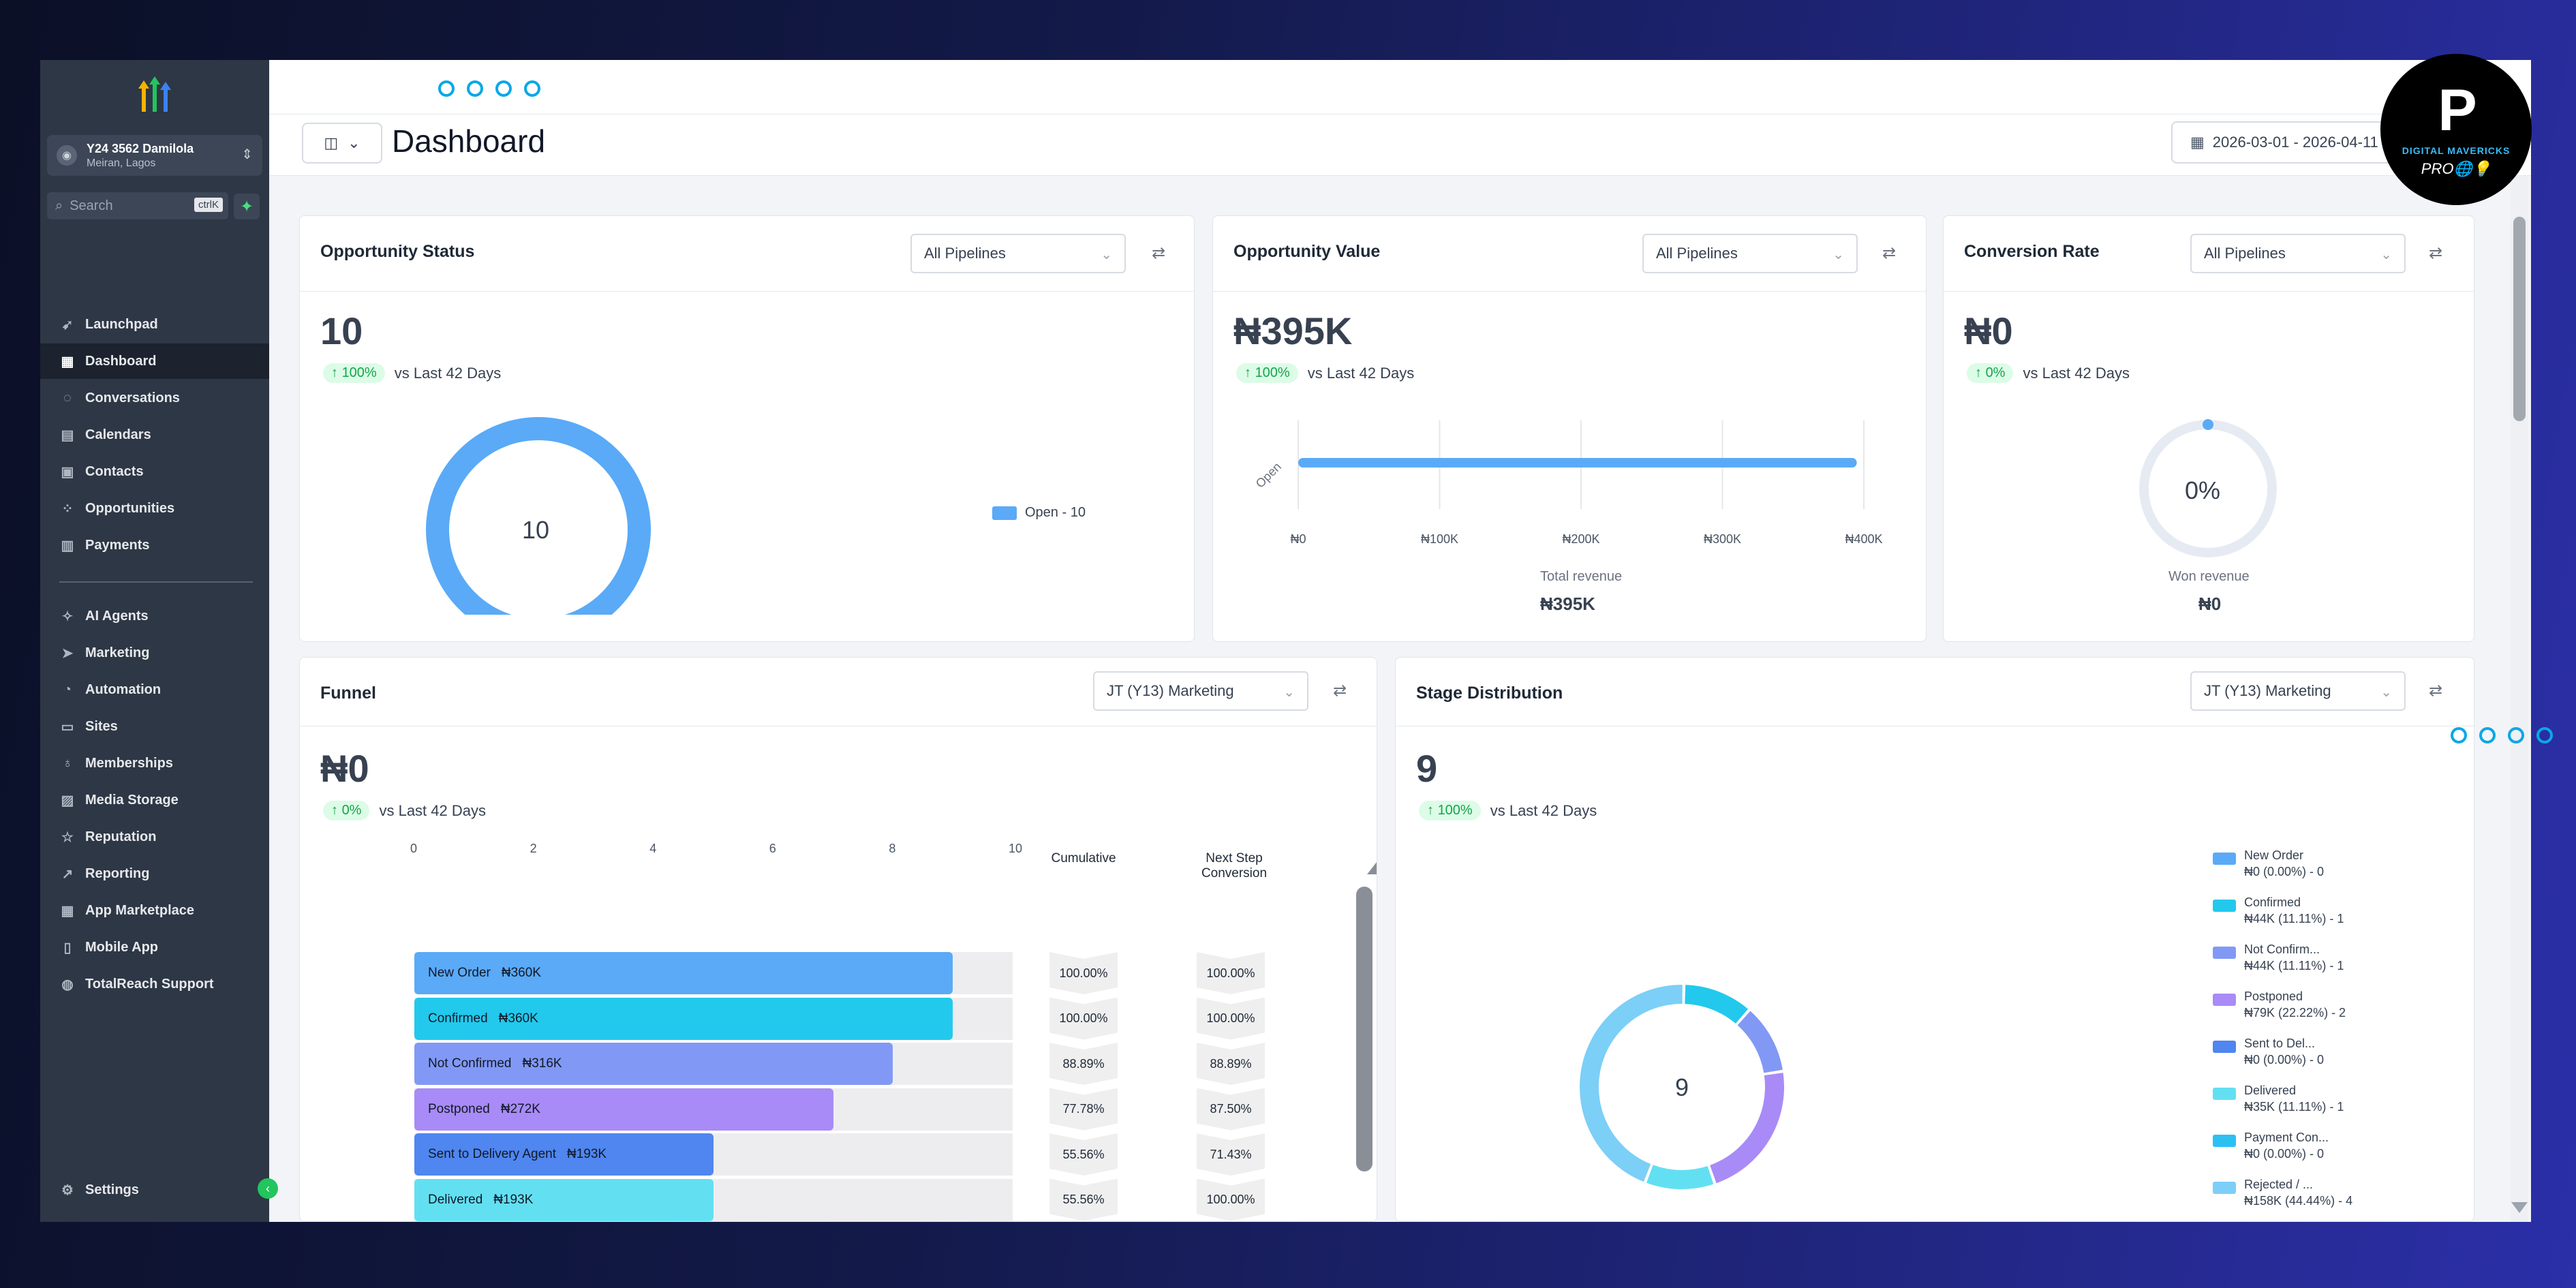 This screenshot has width=2576, height=1288. Describe the element at coordinates (2279, 1005) in the screenshot. I see `legend-item: Postponed ₦79K (22.22%) - 2` at that location.